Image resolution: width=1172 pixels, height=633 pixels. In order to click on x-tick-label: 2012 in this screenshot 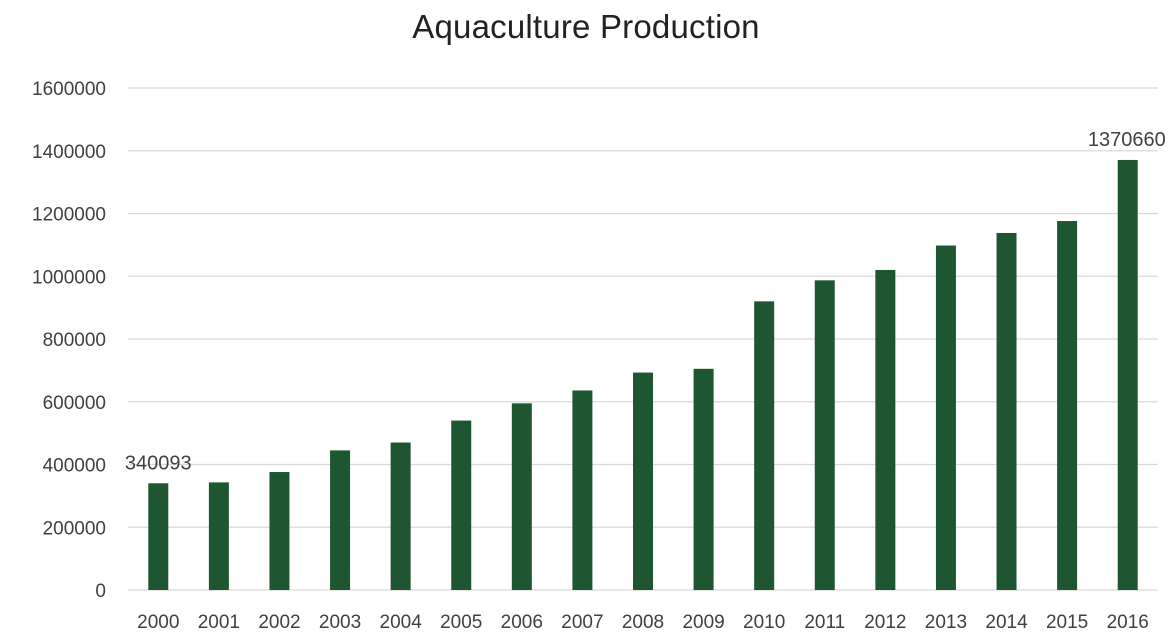, I will do `click(885, 622)`.